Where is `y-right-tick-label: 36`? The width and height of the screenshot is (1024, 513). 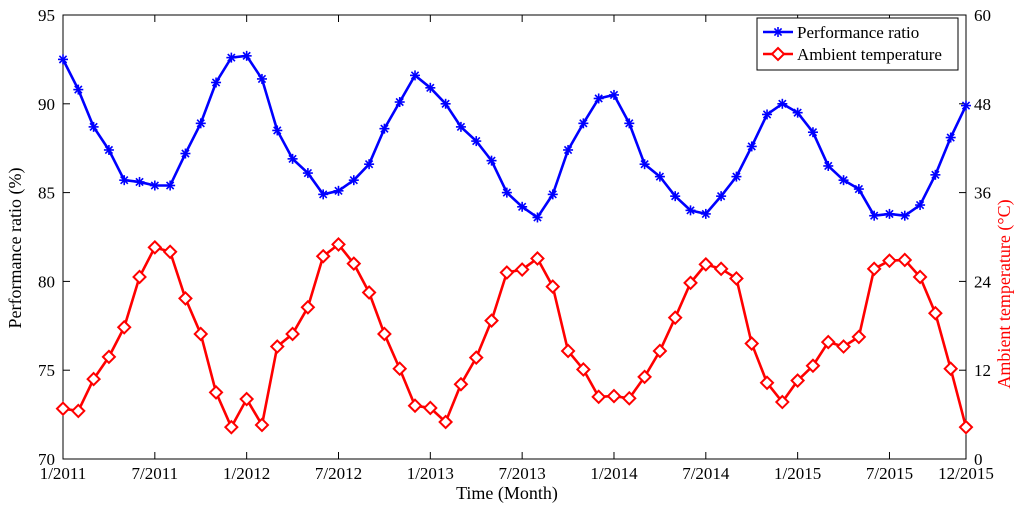
y-right-tick-label: 36 is located at coordinates (982, 193).